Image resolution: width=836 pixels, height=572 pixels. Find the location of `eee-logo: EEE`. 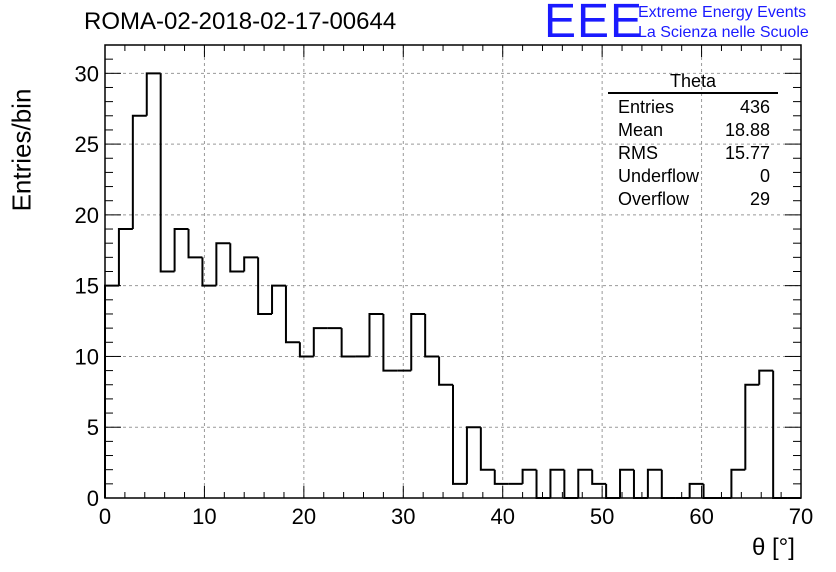

eee-logo: EEE is located at coordinates (594, 24).